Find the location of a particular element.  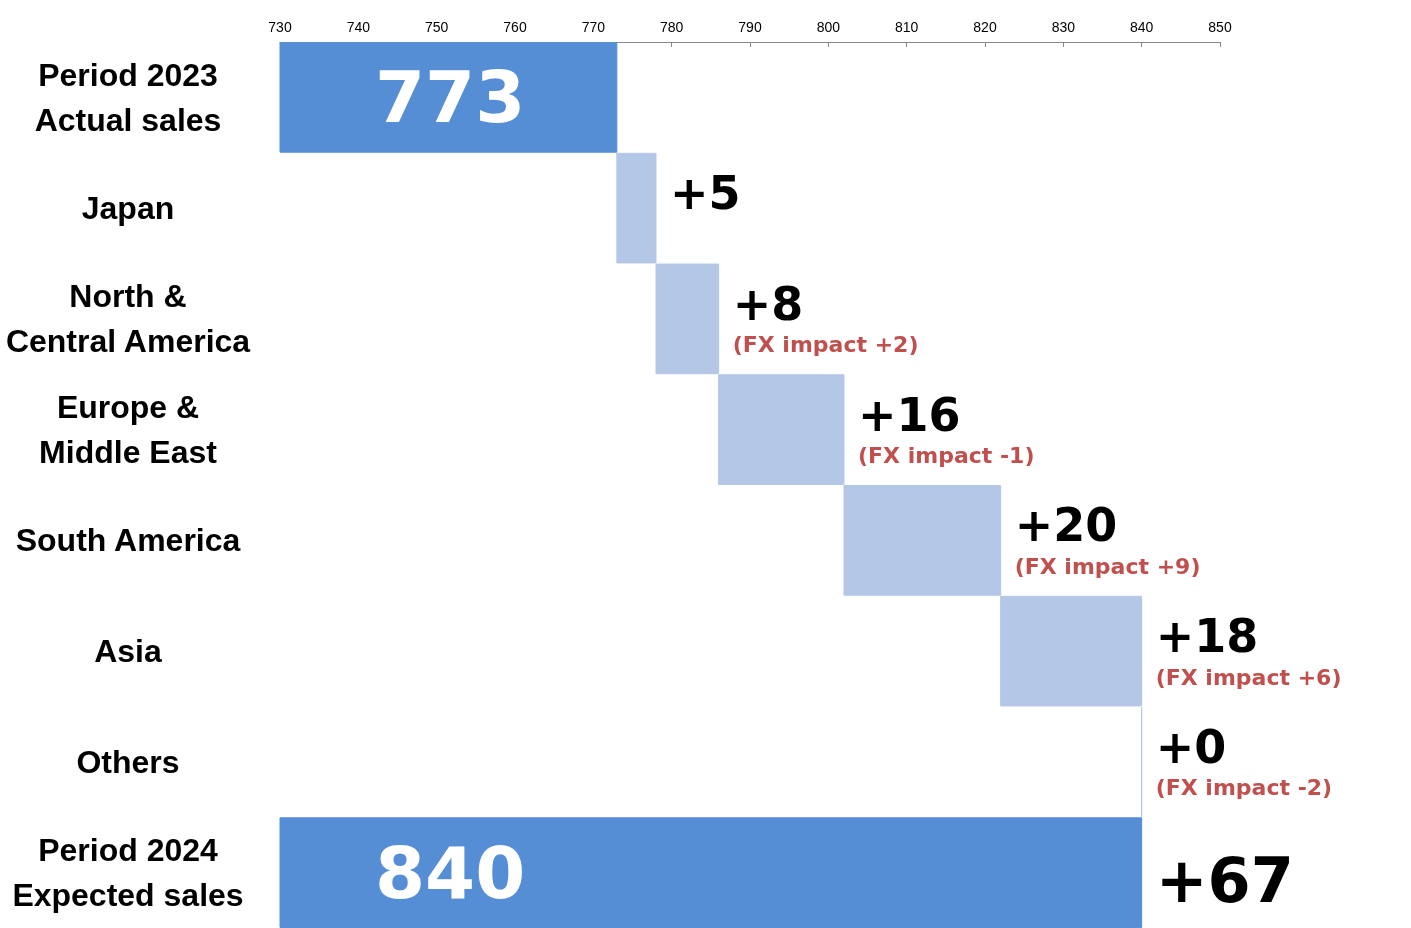

x-tick-label: 760 is located at coordinates (515, 27).